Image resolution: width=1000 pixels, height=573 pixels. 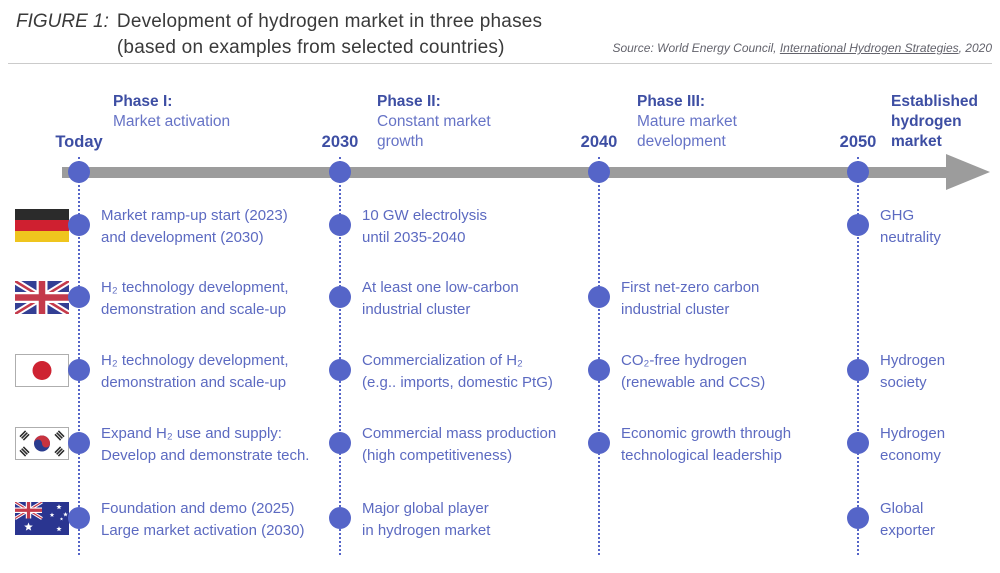 What do you see at coordinates (42, 297) in the screenshot?
I see `uk-flag-icon` at bounding box center [42, 297].